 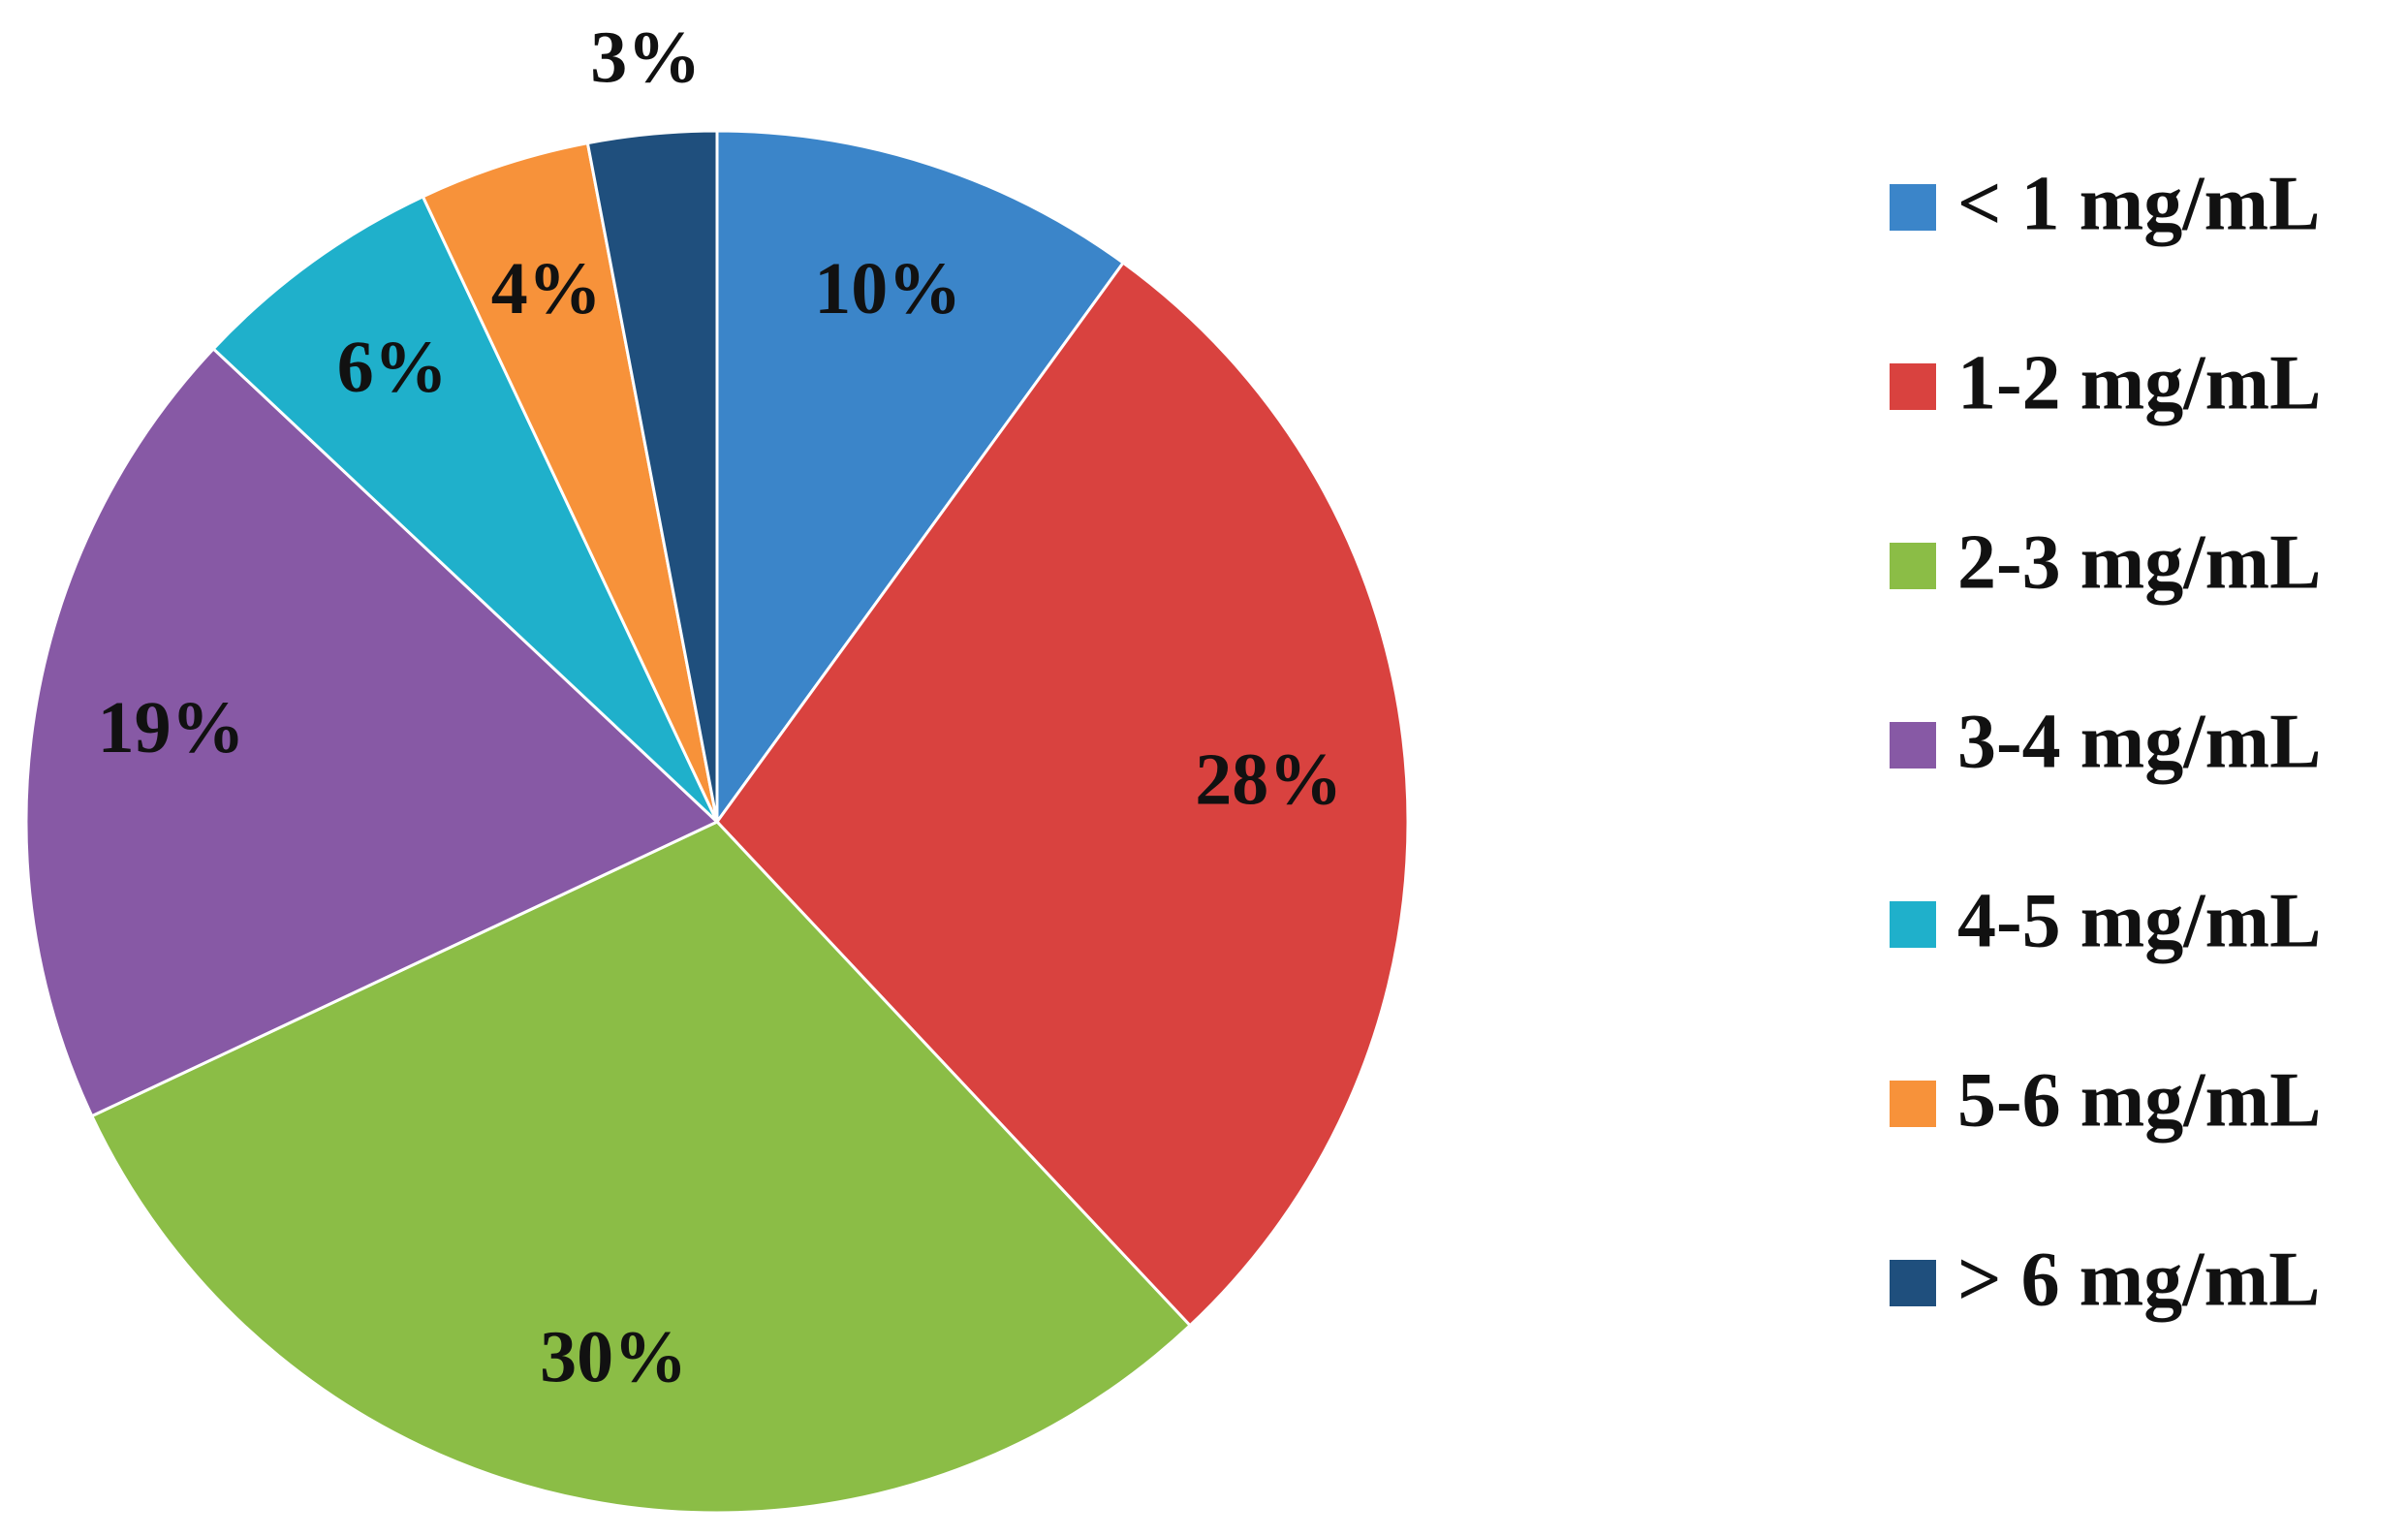 What do you see at coordinates (2140, 920) in the screenshot?
I see `legend-label: 4-5 mg/mL` at bounding box center [2140, 920].